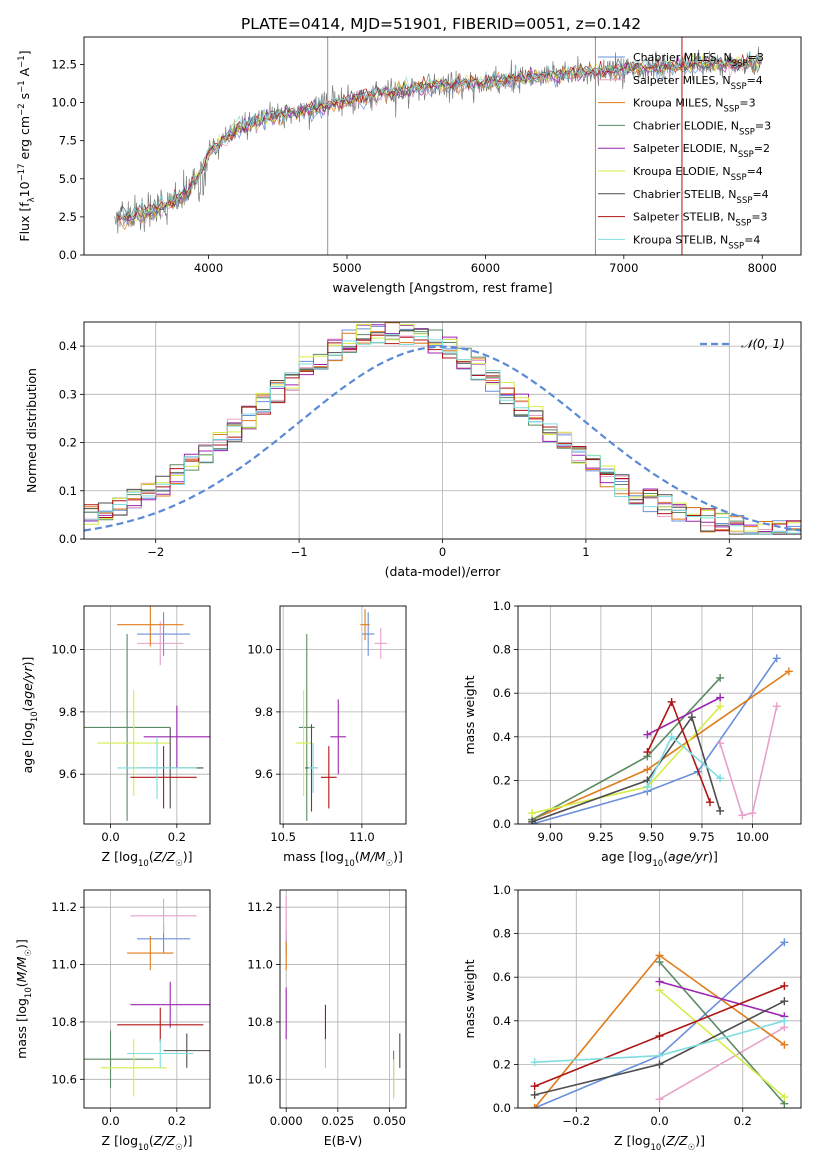  What do you see at coordinates (682, 80) in the screenshot?
I see `label-part: Salpeter MILES, N` at bounding box center [682, 80].